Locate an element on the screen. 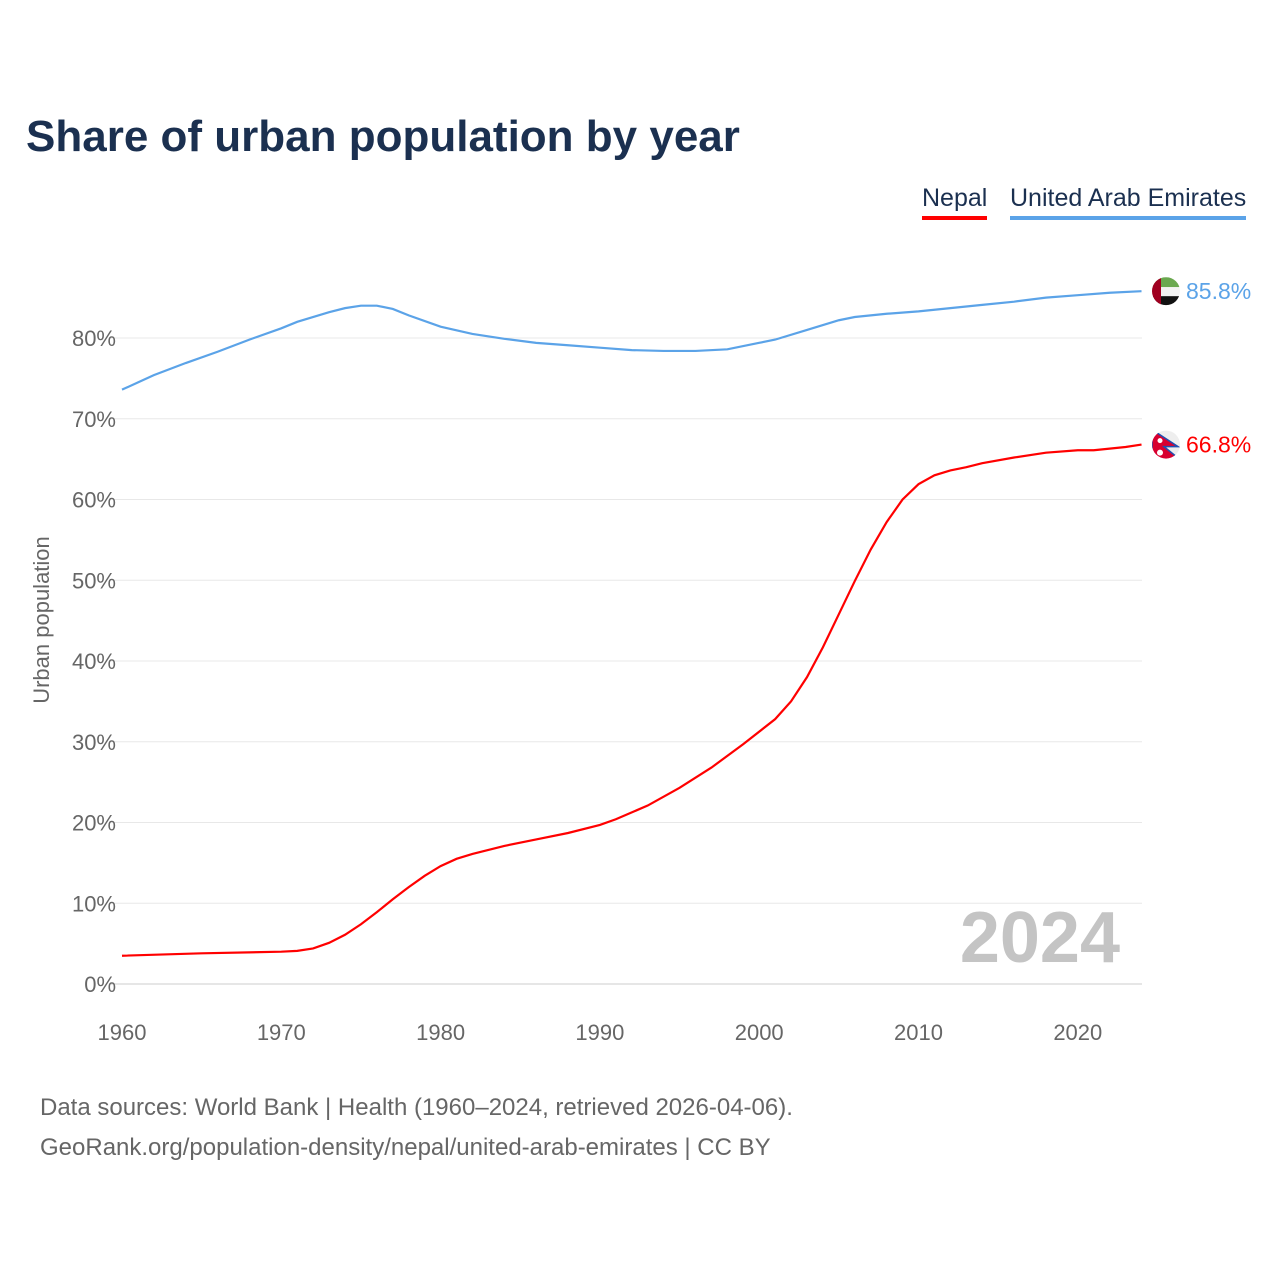  y-tick-label: 60% is located at coordinates (94, 500).